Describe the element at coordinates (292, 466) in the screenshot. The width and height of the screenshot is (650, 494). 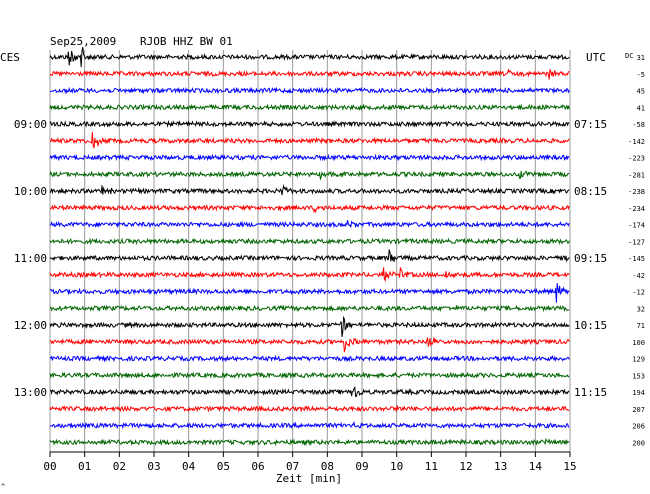
I see `x-tick-label: 07` at that location.